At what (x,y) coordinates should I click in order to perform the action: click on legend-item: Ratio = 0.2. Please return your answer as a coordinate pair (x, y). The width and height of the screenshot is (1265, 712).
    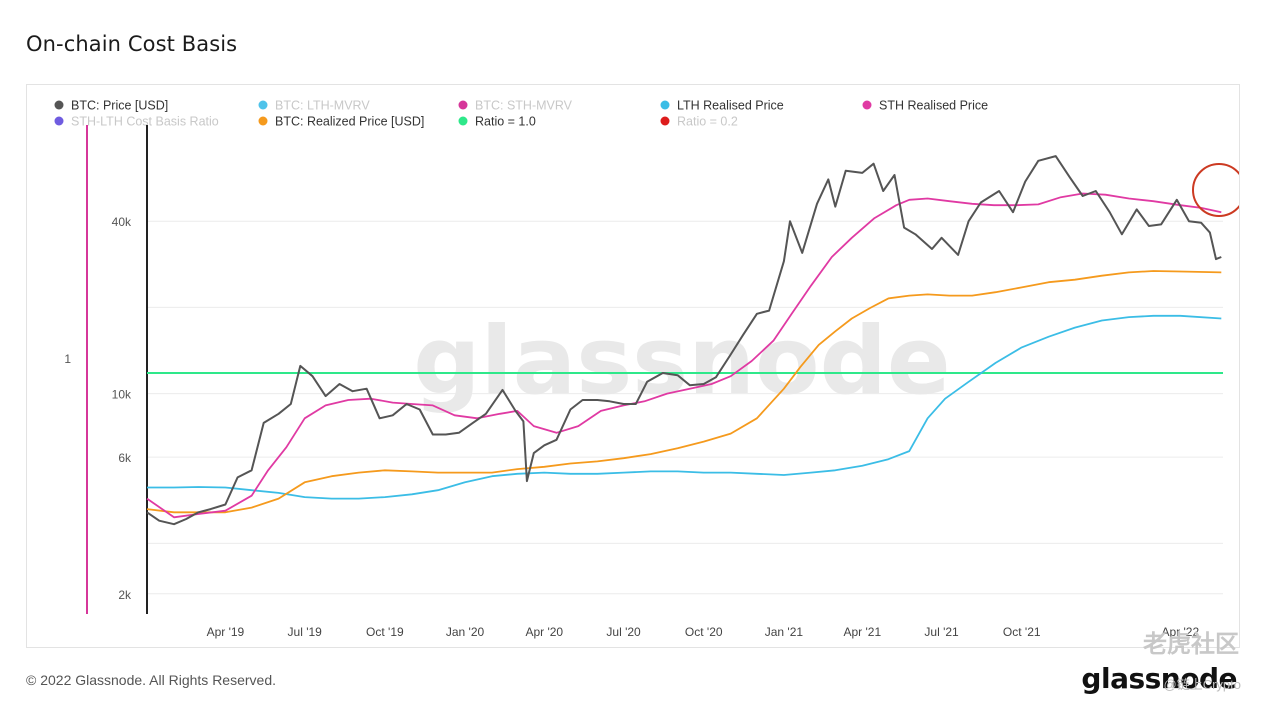
    Looking at the image, I should click on (699, 122).